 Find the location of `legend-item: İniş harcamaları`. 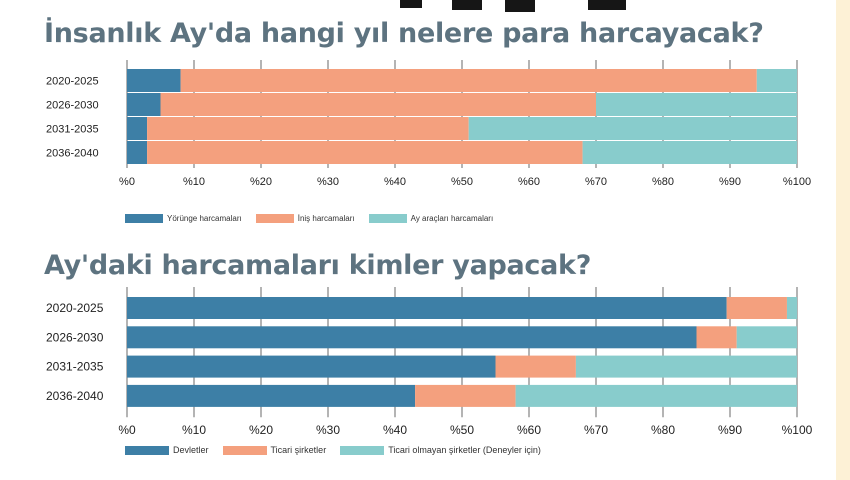

legend-item: İniş harcamaları is located at coordinates (305, 218).